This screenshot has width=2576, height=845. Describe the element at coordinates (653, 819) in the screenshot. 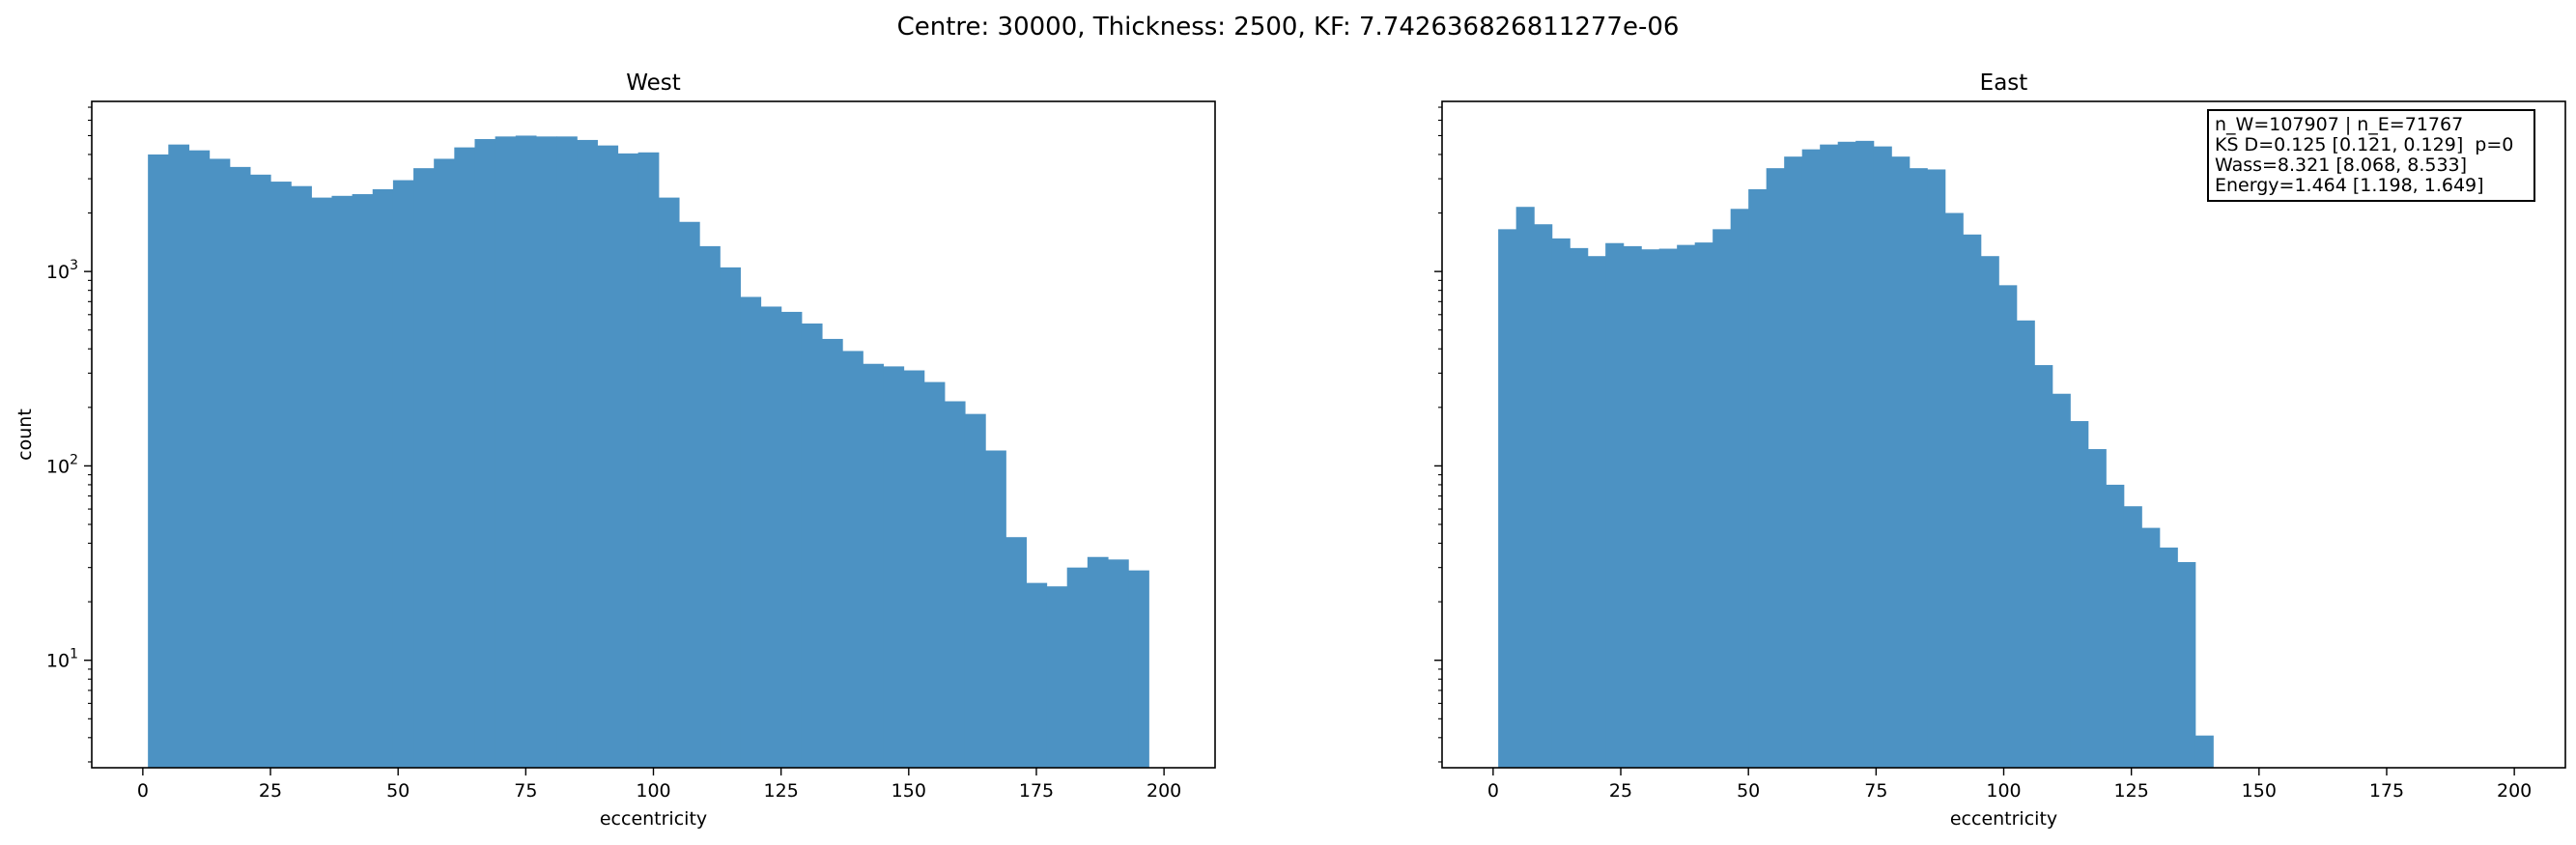

I see `x-axis-label: eccentricity` at that location.